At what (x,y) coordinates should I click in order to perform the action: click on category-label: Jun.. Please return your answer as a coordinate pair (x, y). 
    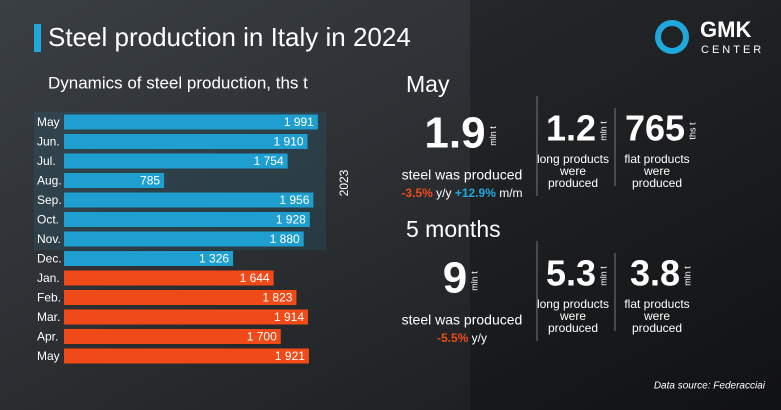
    Looking at the image, I should click on (48, 142).